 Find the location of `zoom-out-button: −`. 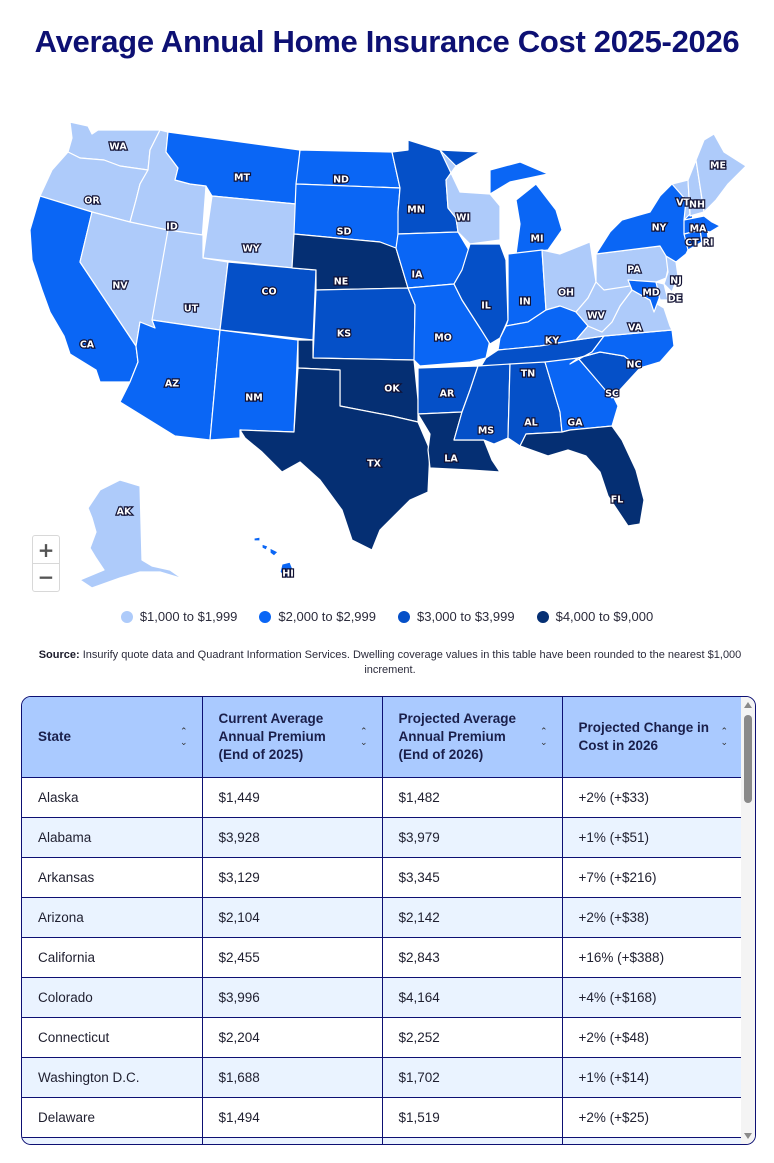

zoom-out-button: − is located at coordinates (46, 576).